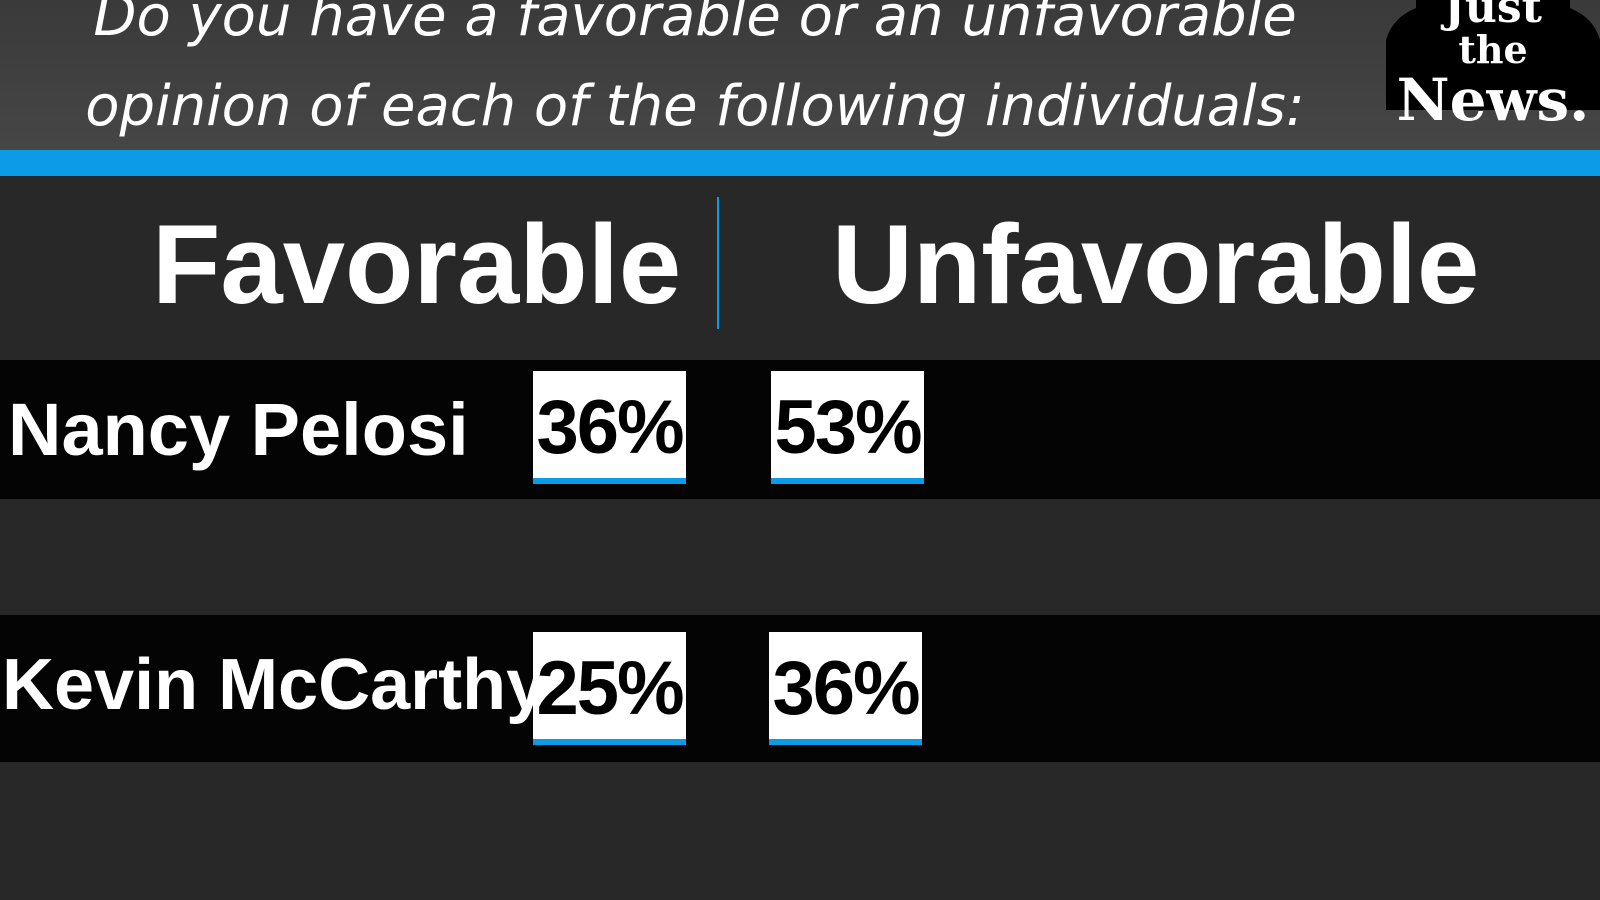 The height and width of the screenshot is (900, 1600). Describe the element at coordinates (1493, 16) in the screenshot. I see `logo-line-just: Just` at that location.